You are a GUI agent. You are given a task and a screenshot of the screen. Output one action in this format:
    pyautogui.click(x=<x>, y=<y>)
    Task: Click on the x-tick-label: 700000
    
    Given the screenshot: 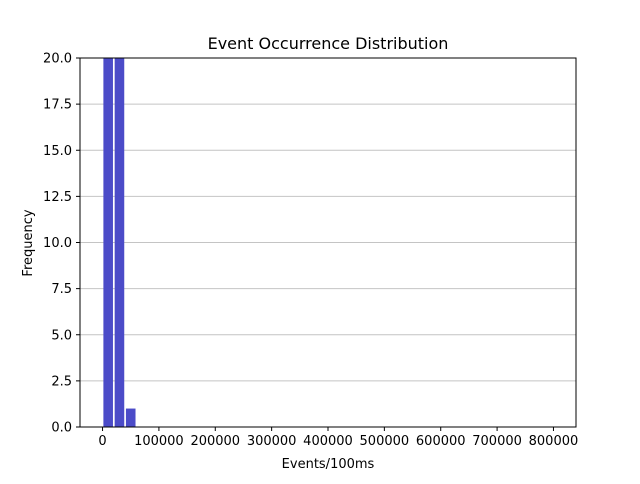 What is the action you would take?
    pyautogui.click(x=497, y=441)
    